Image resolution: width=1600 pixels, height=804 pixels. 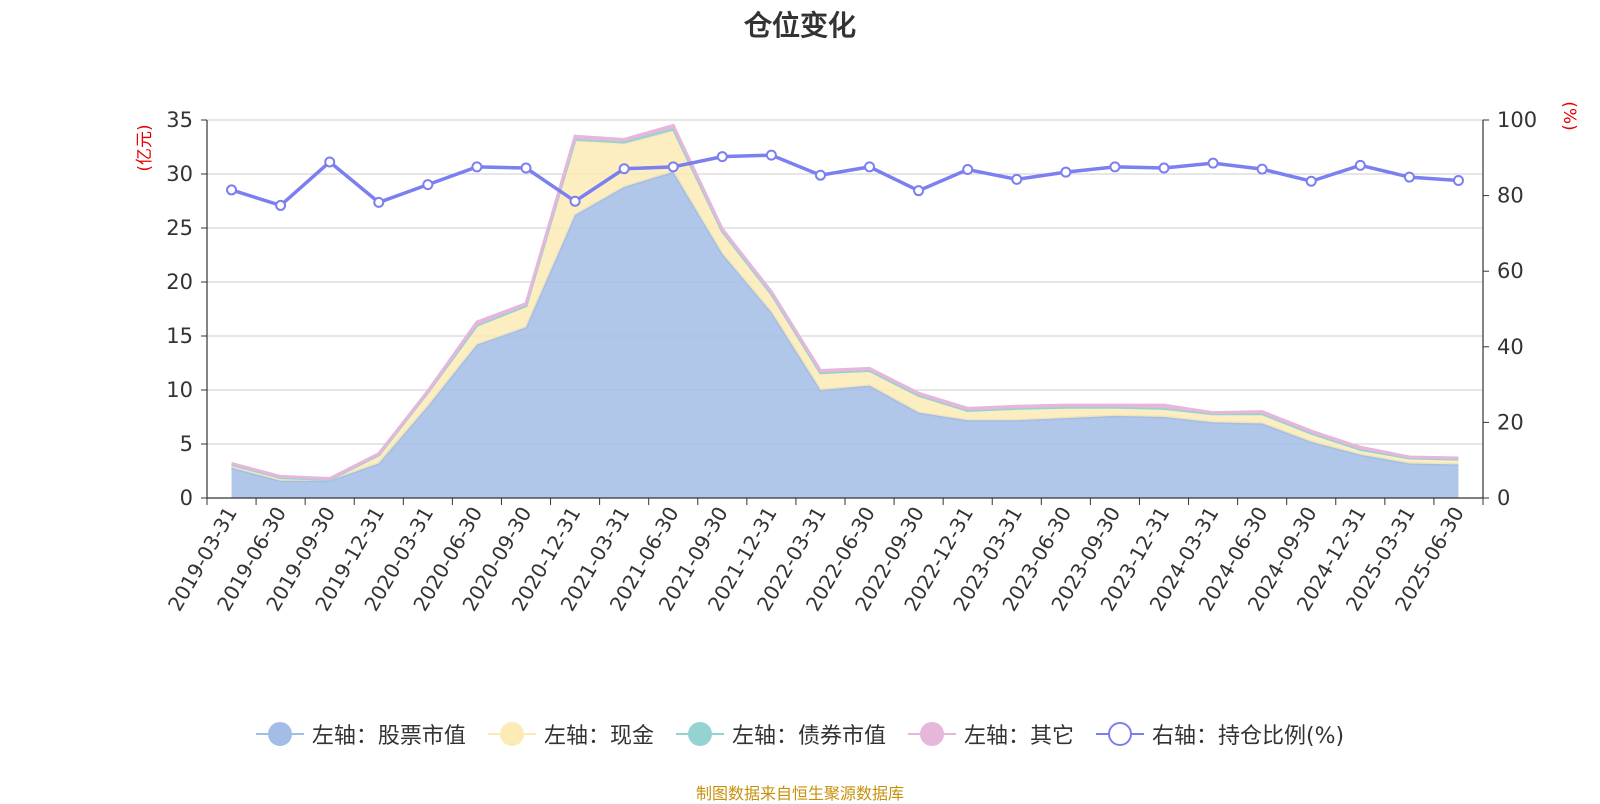 I want to click on right-tick-label: 80, so click(x=1510, y=196).